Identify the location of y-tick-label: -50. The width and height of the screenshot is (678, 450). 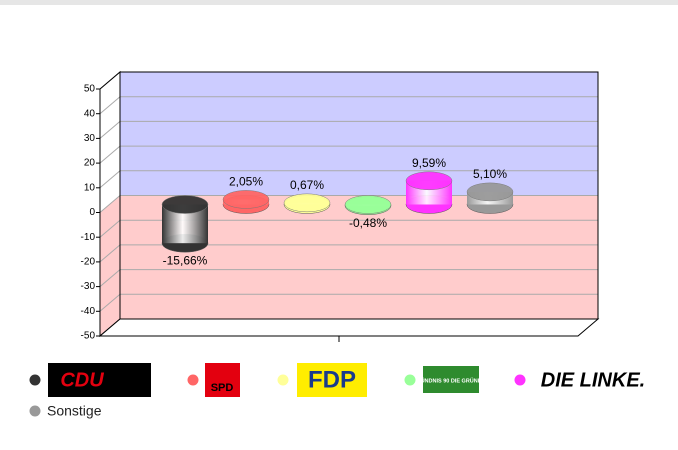
(88, 336).